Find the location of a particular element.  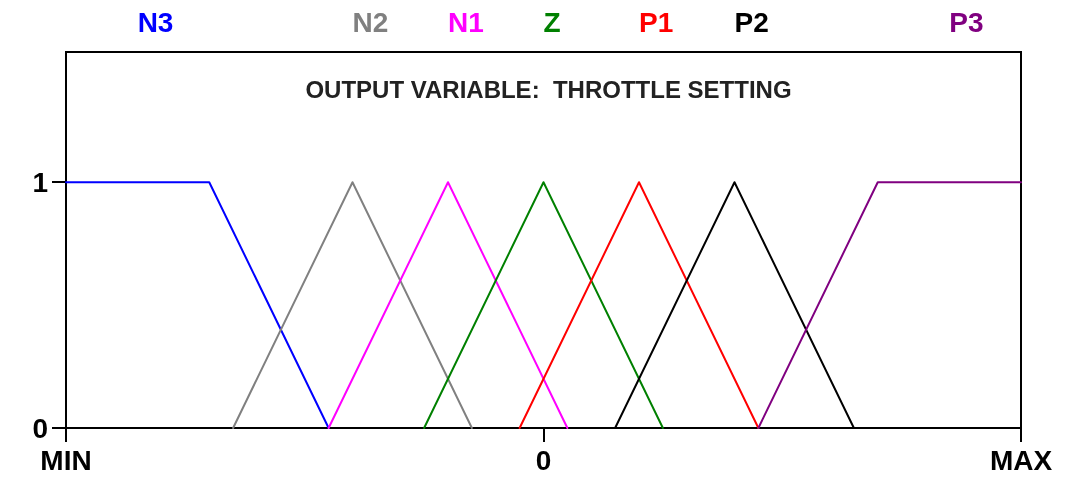

text: N2 is located at coordinates (370, 22).